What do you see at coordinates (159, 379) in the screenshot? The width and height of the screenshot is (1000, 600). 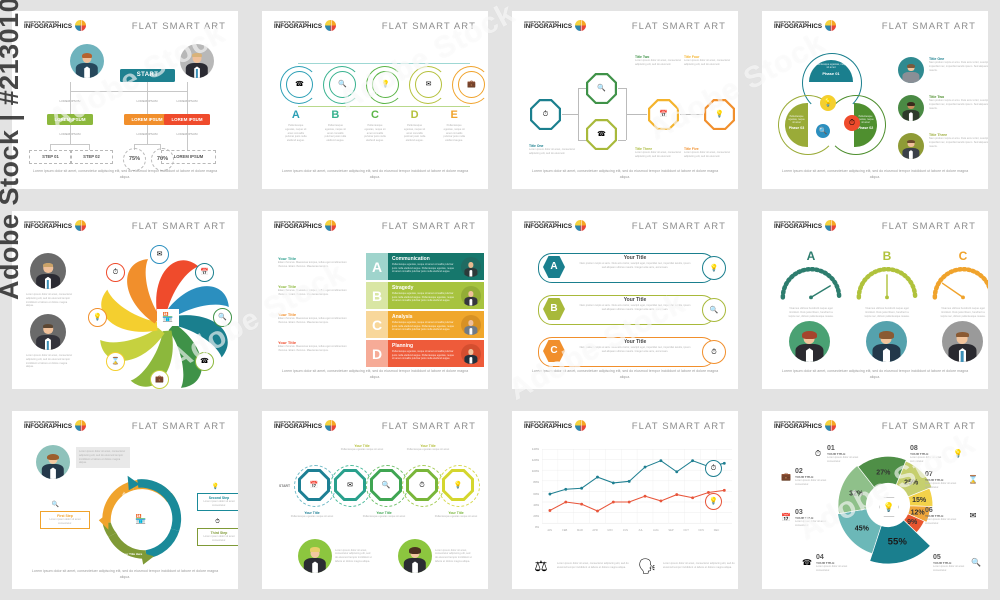 I see `briefcase-icon: 💼` at bounding box center [159, 379].